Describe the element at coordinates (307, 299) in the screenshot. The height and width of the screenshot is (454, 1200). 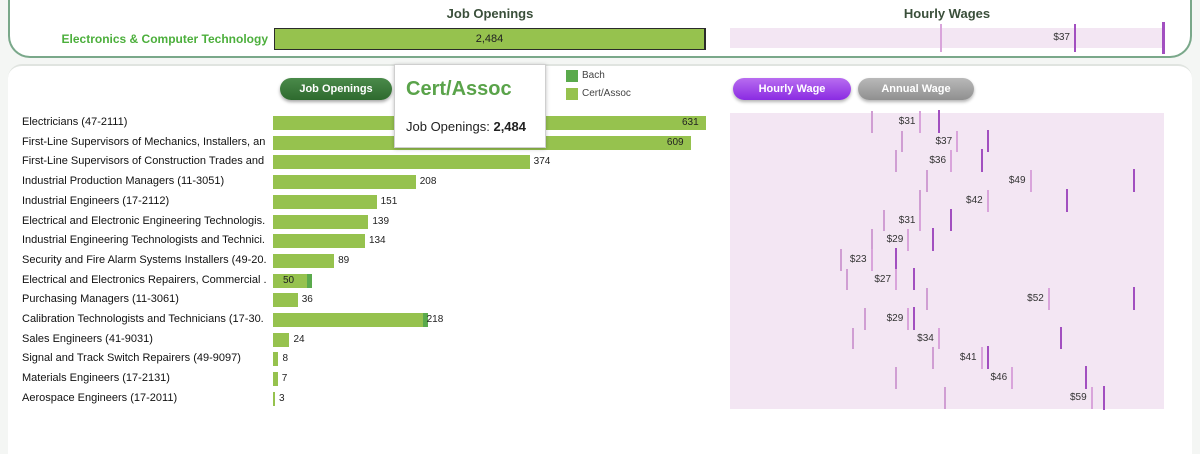
I see `openings-value-label: 36` at that location.